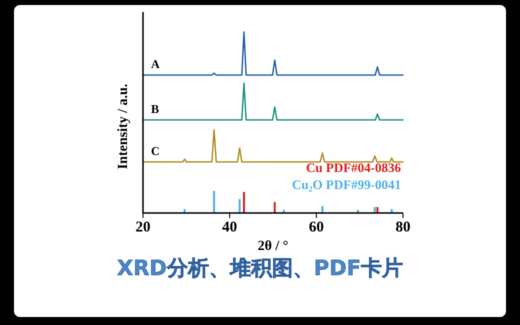 The width and height of the screenshot is (520, 325). What do you see at coordinates (123, 127) in the screenshot?
I see `y-axis-title: Intensity / a.u.` at bounding box center [123, 127].